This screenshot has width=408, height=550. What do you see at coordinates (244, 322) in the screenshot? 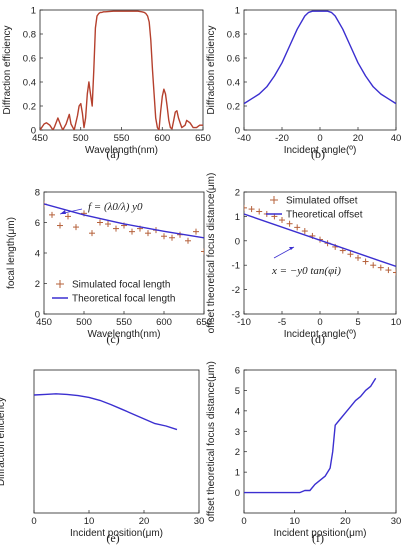
I see `x-tick-label: -10` at bounding box center [244, 322].